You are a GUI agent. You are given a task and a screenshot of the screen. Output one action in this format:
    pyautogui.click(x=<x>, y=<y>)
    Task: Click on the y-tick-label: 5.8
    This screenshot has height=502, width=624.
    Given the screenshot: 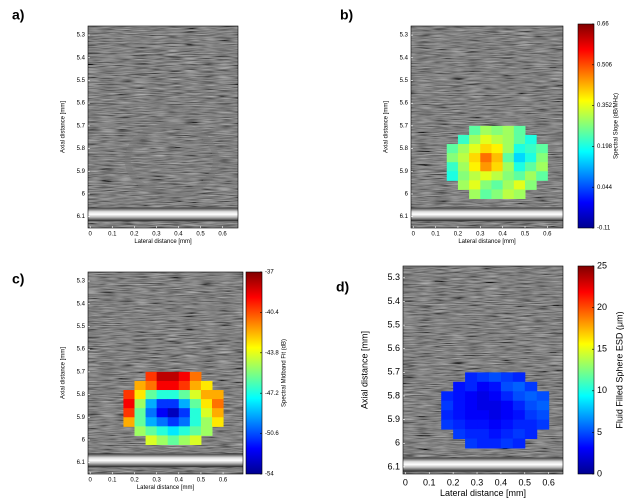 What is the action you would take?
    pyautogui.click(x=81, y=149)
    